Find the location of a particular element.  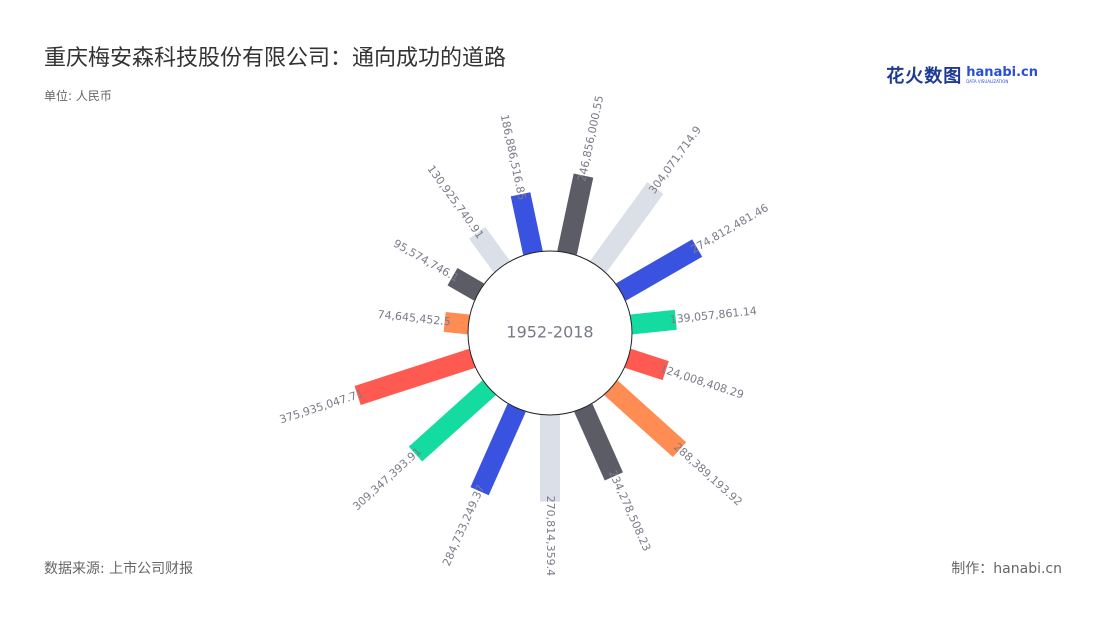

brand-logo: 花火数图 hanabi.cn DATA VISUALIZATION is located at coordinates (962, 75).